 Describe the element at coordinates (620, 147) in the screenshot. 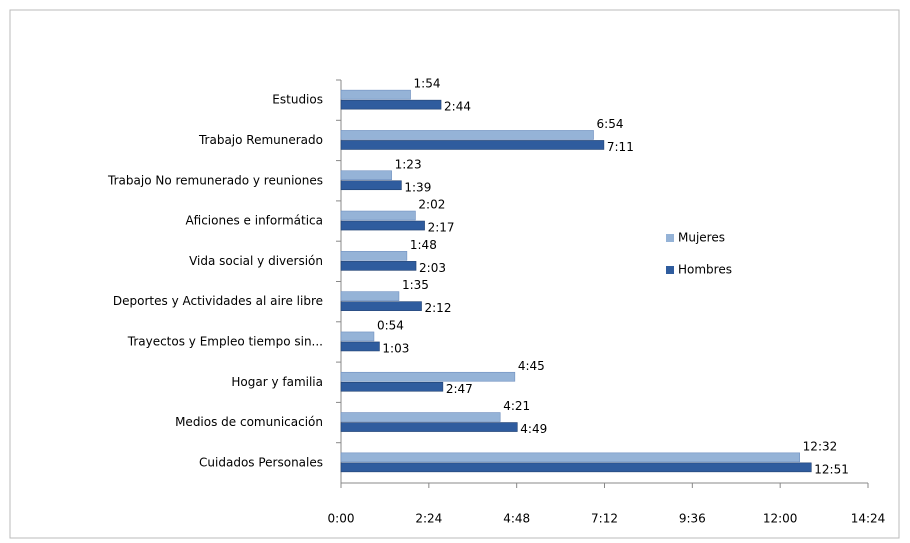

I see `data-label: 7:11` at that location.